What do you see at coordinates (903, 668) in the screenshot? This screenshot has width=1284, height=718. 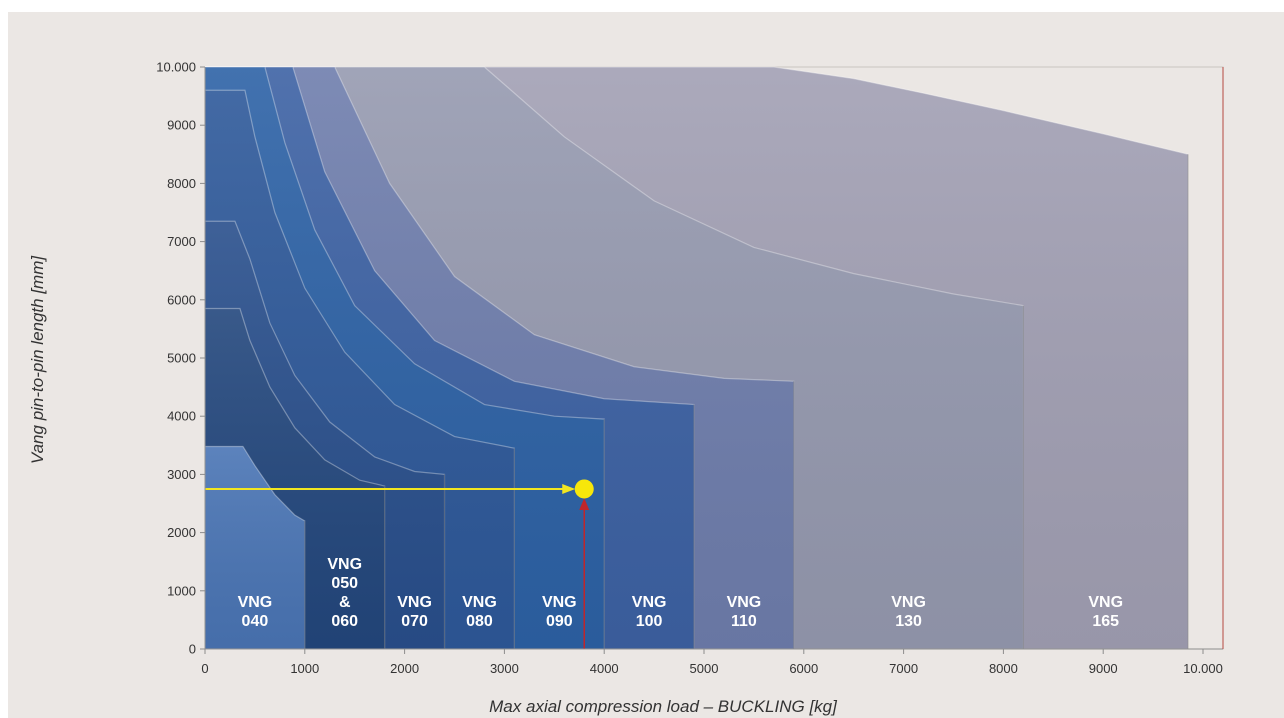 I see `x-tick-label: 7000` at bounding box center [903, 668].